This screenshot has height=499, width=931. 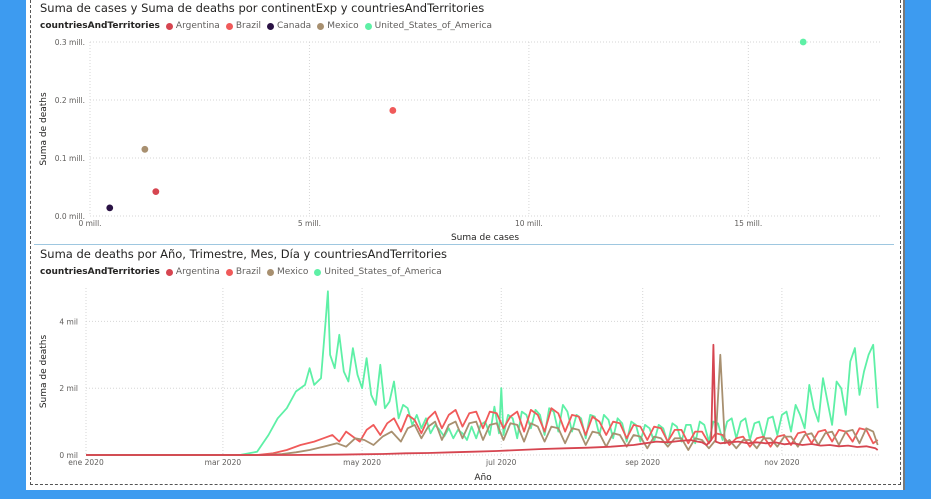 I want to click on x-tick-label: jul 2020, so click(x=501, y=462).